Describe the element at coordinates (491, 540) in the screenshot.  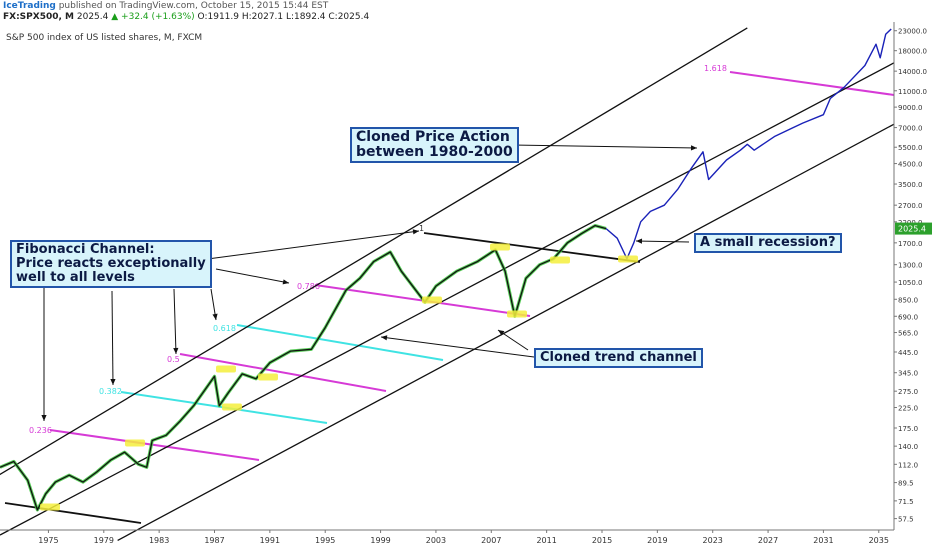
I see `x-tick-label: 2007` at that location.